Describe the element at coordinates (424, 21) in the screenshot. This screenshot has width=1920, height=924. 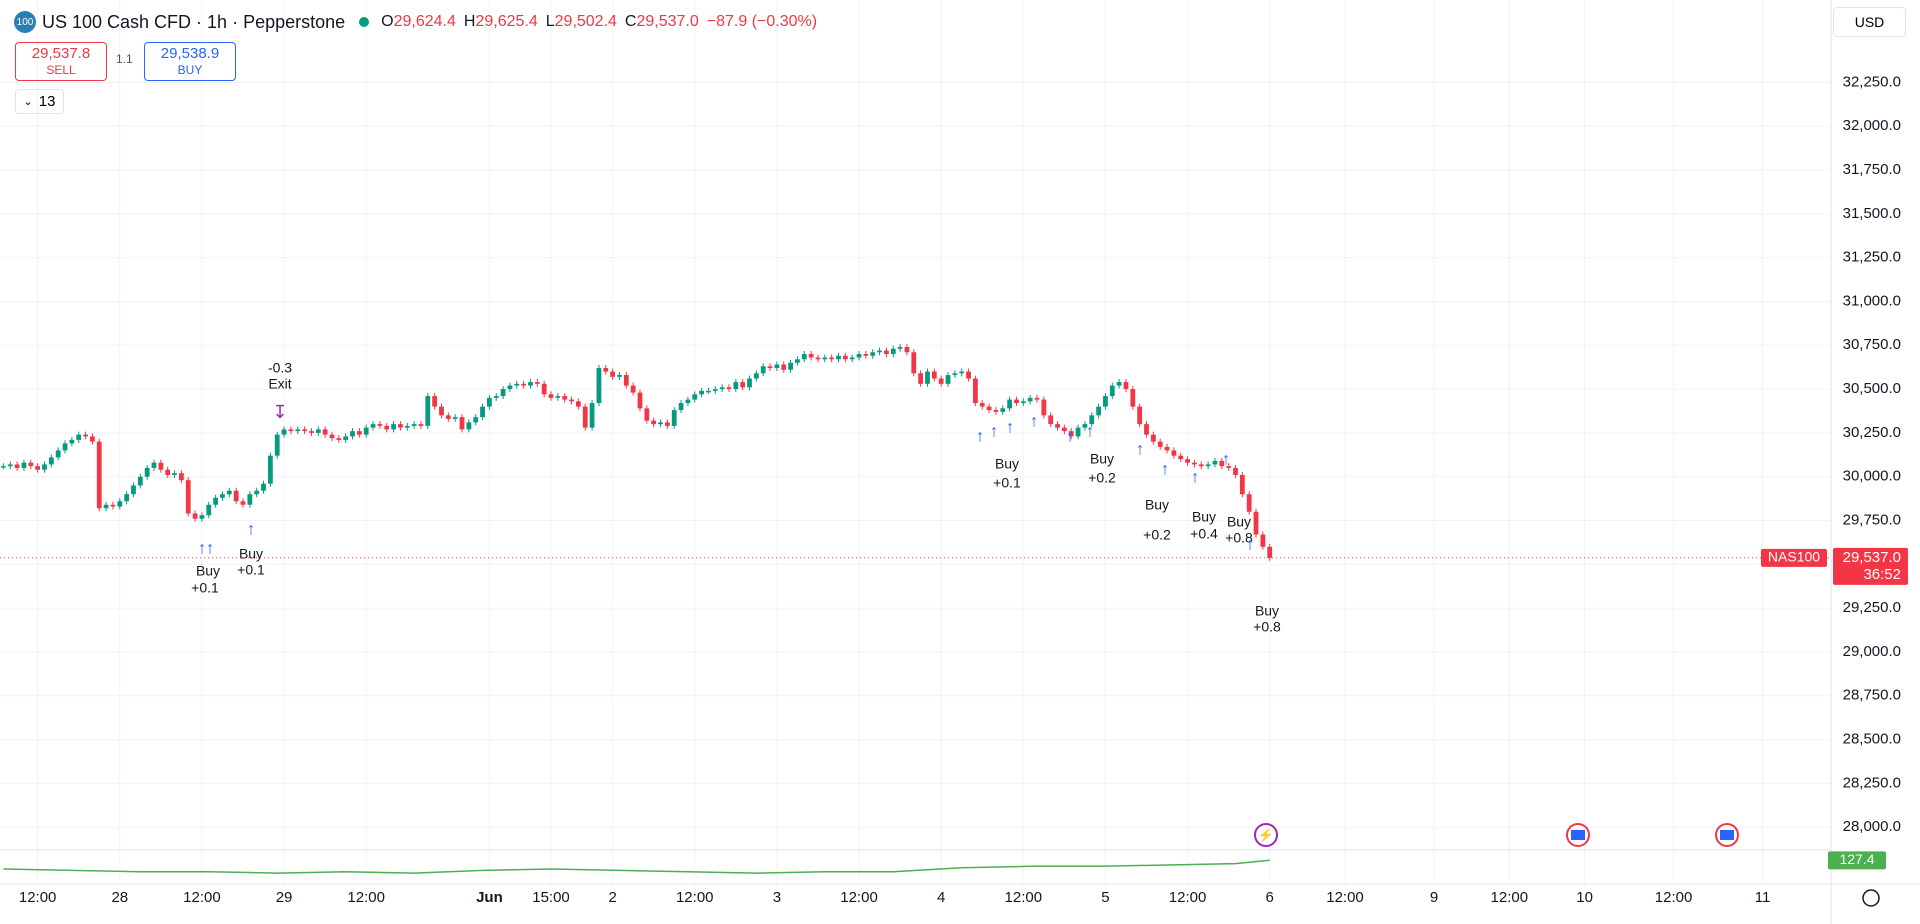
I see `ohlc-value: 29,624.4` at that location.